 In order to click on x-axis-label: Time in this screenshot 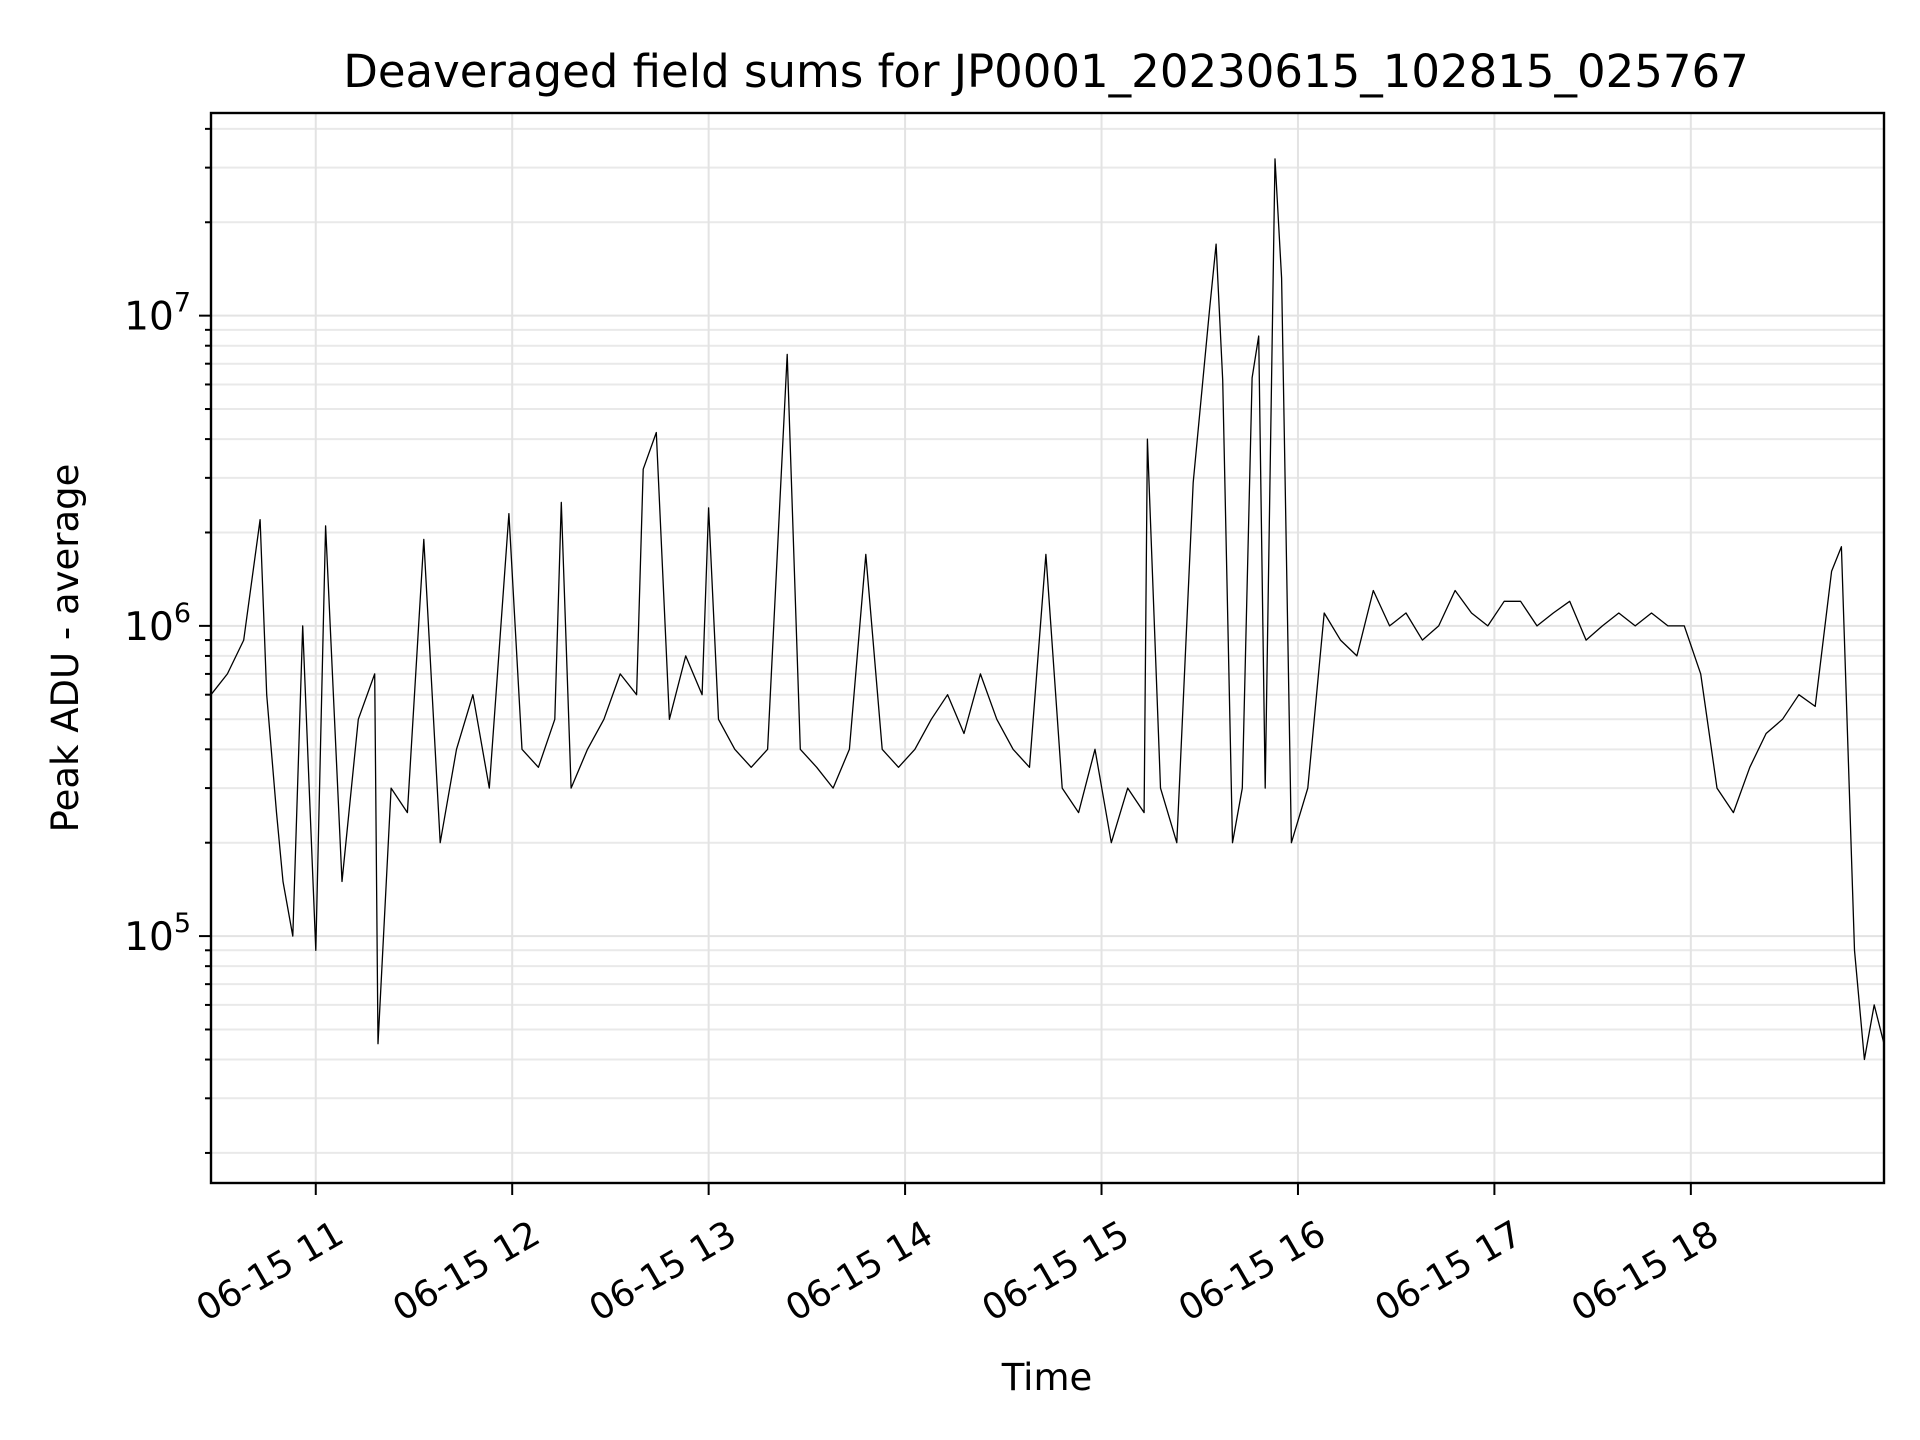, I will do `click(1047, 1377)`.